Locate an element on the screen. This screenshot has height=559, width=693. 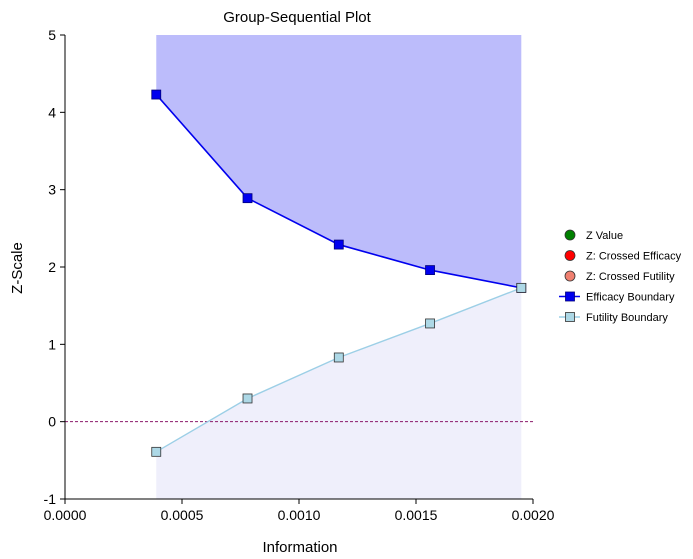
legend-label: Z: Crossed Efficacy is located at coordinates (634, 257).